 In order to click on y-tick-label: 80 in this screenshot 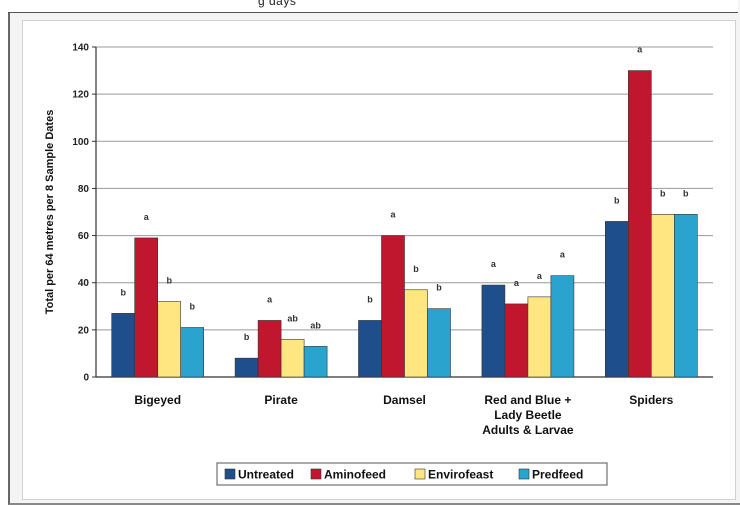, I will do `click(84, 189)`.